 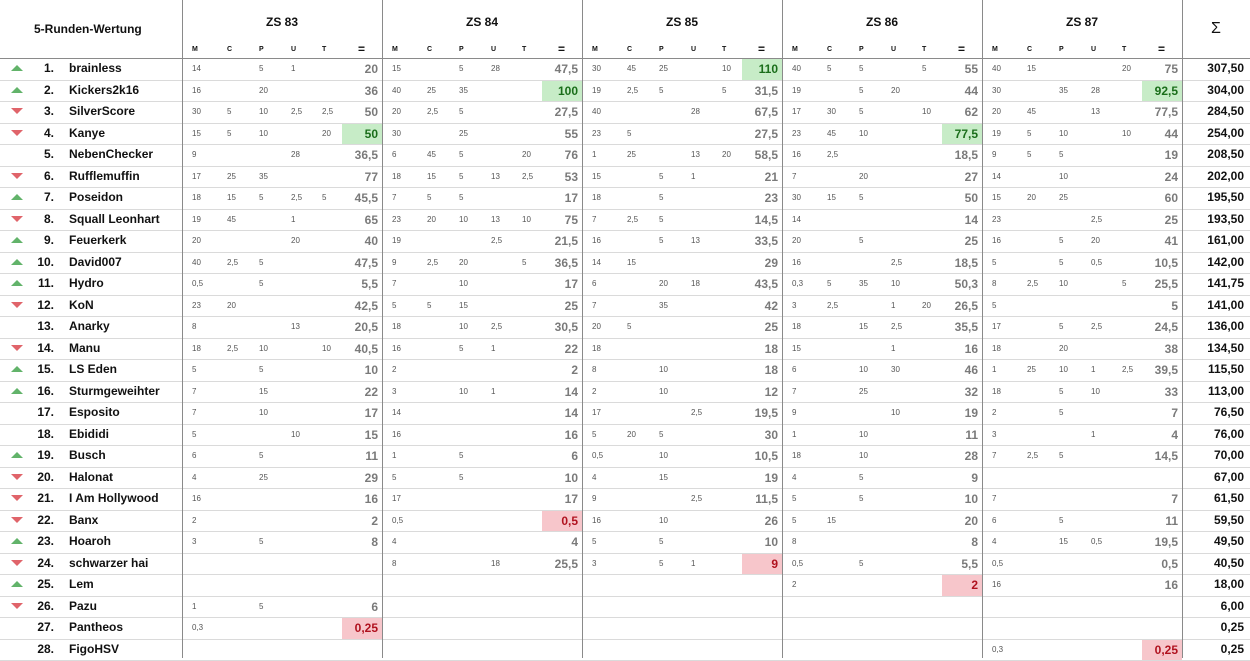 What do you see at coordinates (81, 584) in the screenshot?
I see `player-name: Lem` at bounding box center [81, 584].